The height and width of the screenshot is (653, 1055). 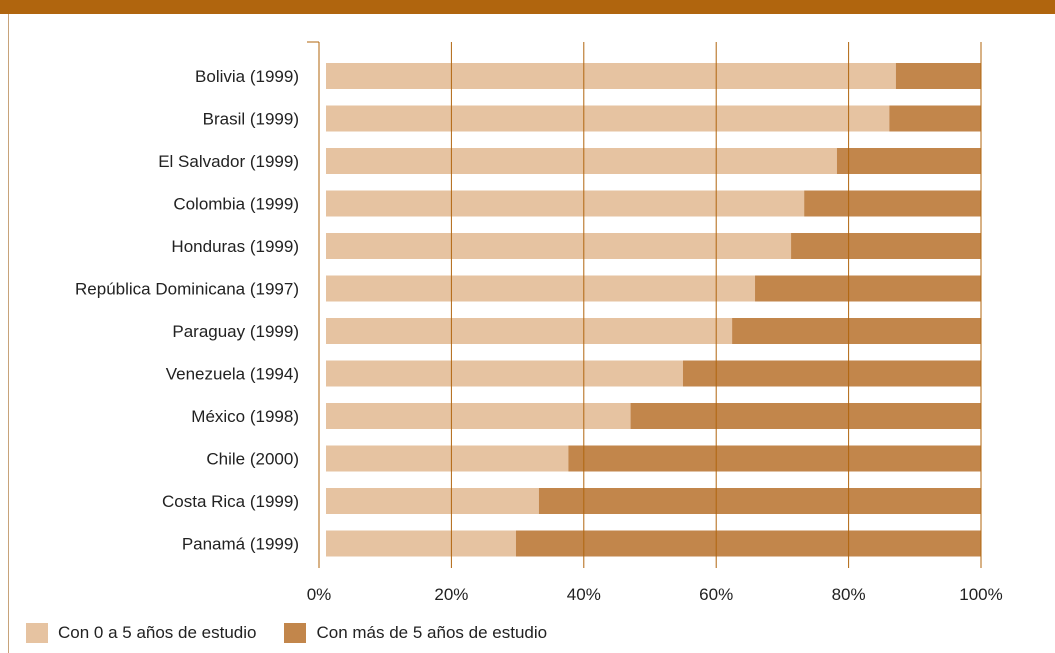 What do you see at coordinates (251, 119) in the screenshot?
I see `category-label-1: Brasil (1999)` at bounding box center [251, 119].